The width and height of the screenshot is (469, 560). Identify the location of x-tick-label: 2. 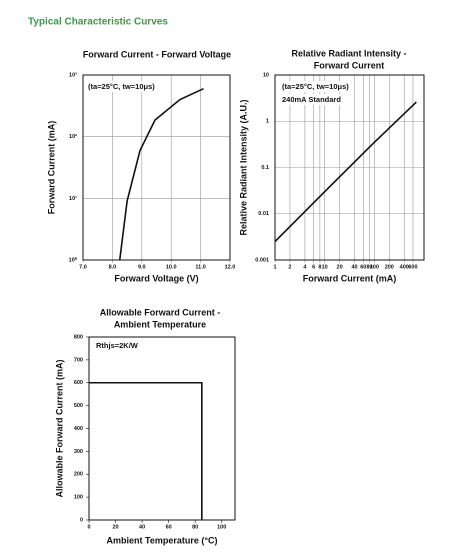
(289, 267).